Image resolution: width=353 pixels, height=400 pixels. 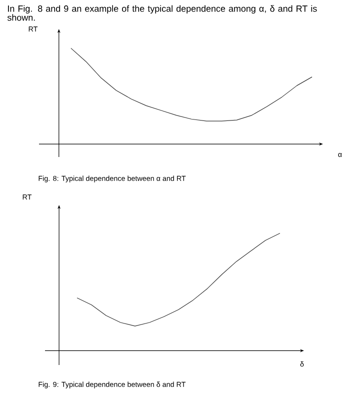 What do you see at coordinates (162, 13) in the screenshot?
I see `chart-title: In Fig. 8 and 9 an example of the typical dependence among α, δ and RT is shown.` at bounding box center [162, 13].